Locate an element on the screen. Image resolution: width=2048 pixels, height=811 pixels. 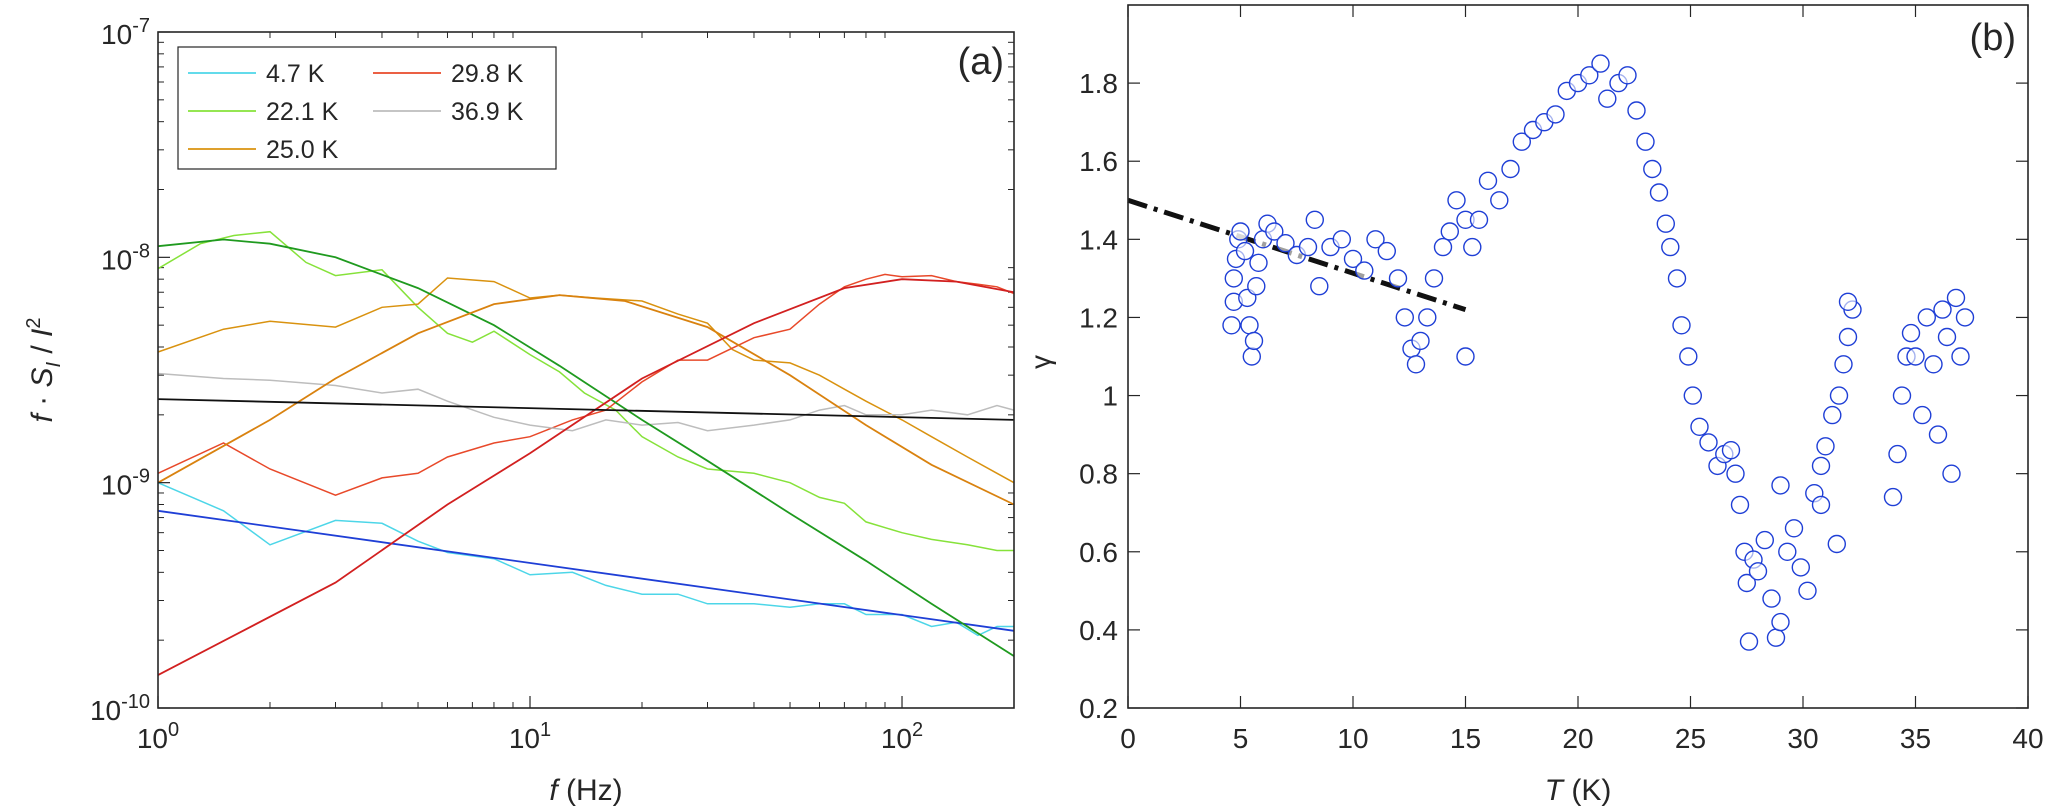
panel-b-guide is located at coordinates (1297, 255).